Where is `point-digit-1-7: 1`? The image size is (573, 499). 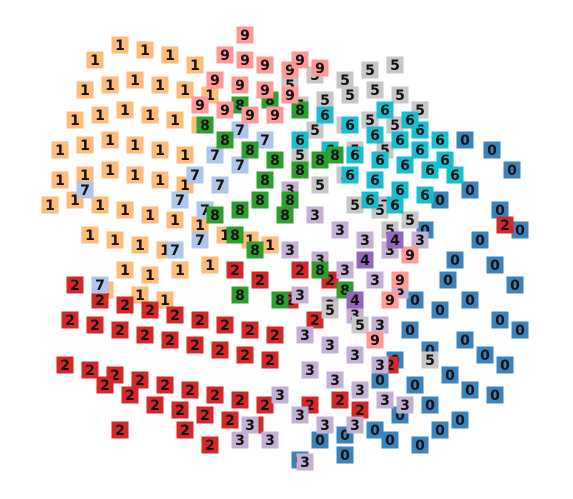 point-digit-1-7: 1 is located at coordinates (135, 80).